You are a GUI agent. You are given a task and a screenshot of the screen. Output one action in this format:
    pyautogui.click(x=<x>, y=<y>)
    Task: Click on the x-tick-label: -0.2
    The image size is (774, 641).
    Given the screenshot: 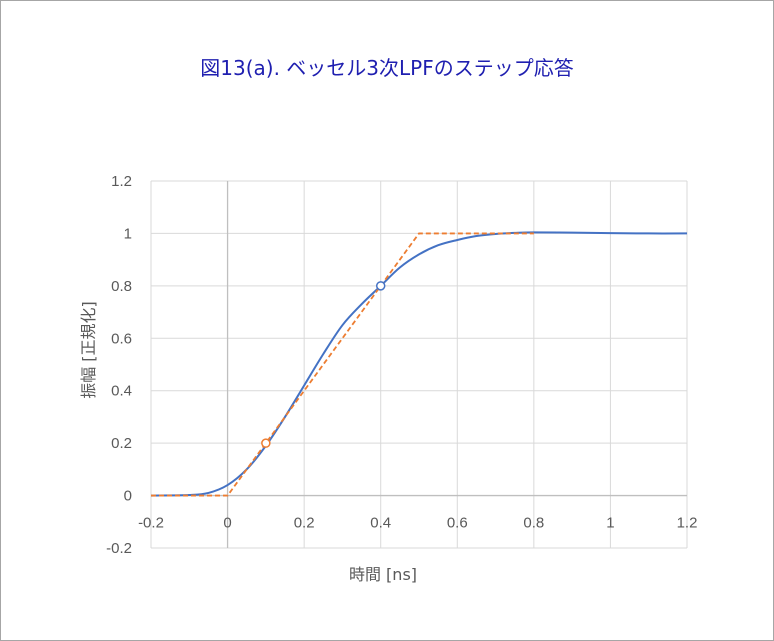 What is the action you would take?
    pyautogui.click(x=151, y=523)
    